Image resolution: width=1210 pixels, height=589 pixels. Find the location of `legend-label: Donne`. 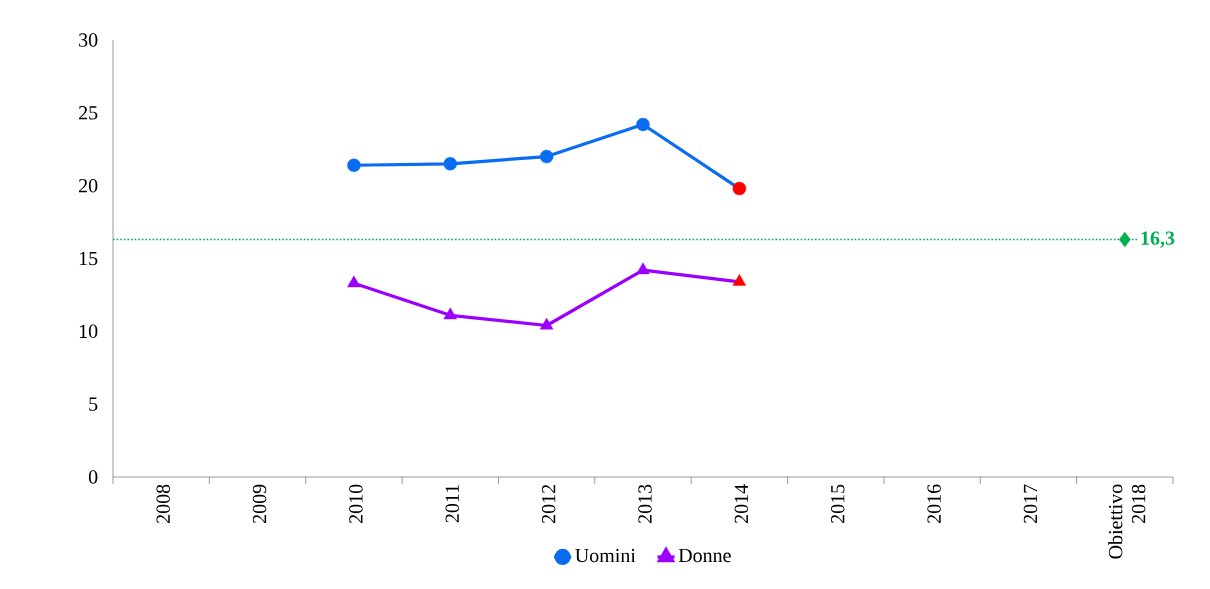

legend-label: Donne is located at coordinates (704, 555).